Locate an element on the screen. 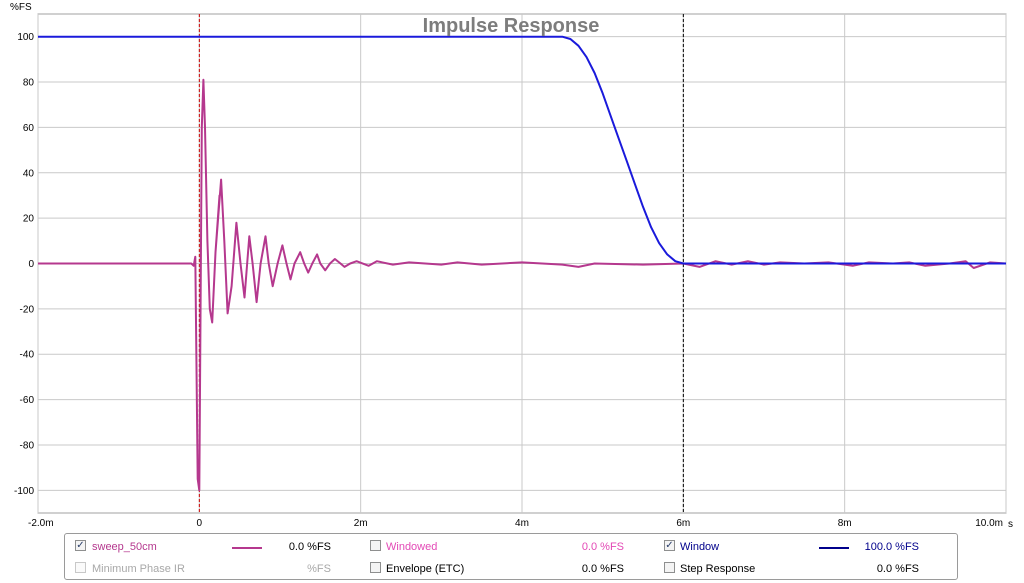 The width and height of the screenshot is (1024, 583). envelope-label: Envelope (ETC) is located at coordinates (425, 569).